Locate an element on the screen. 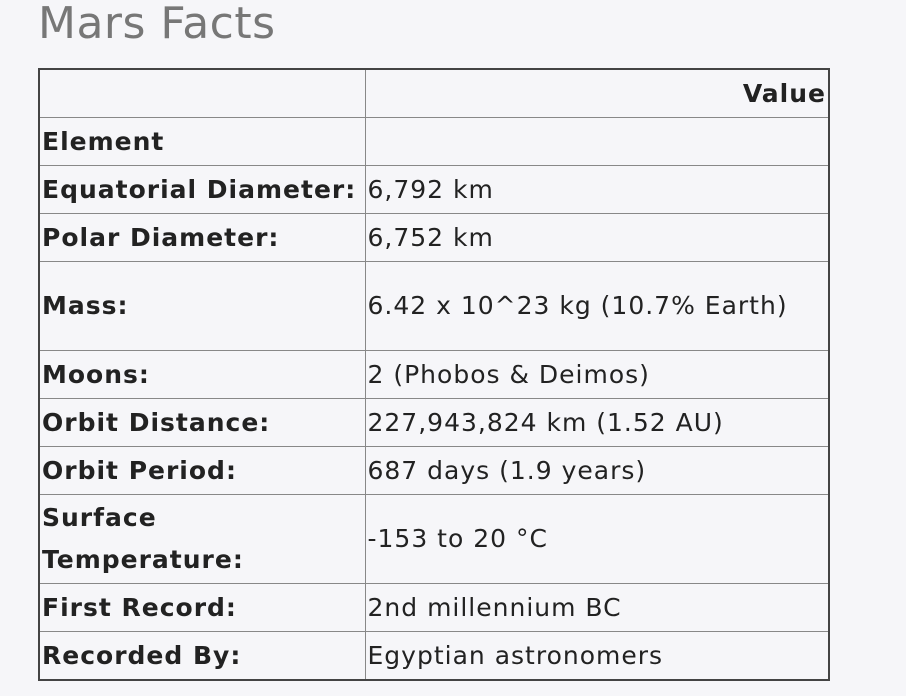  row-label: Mass: is located at coordinates (202, 306).